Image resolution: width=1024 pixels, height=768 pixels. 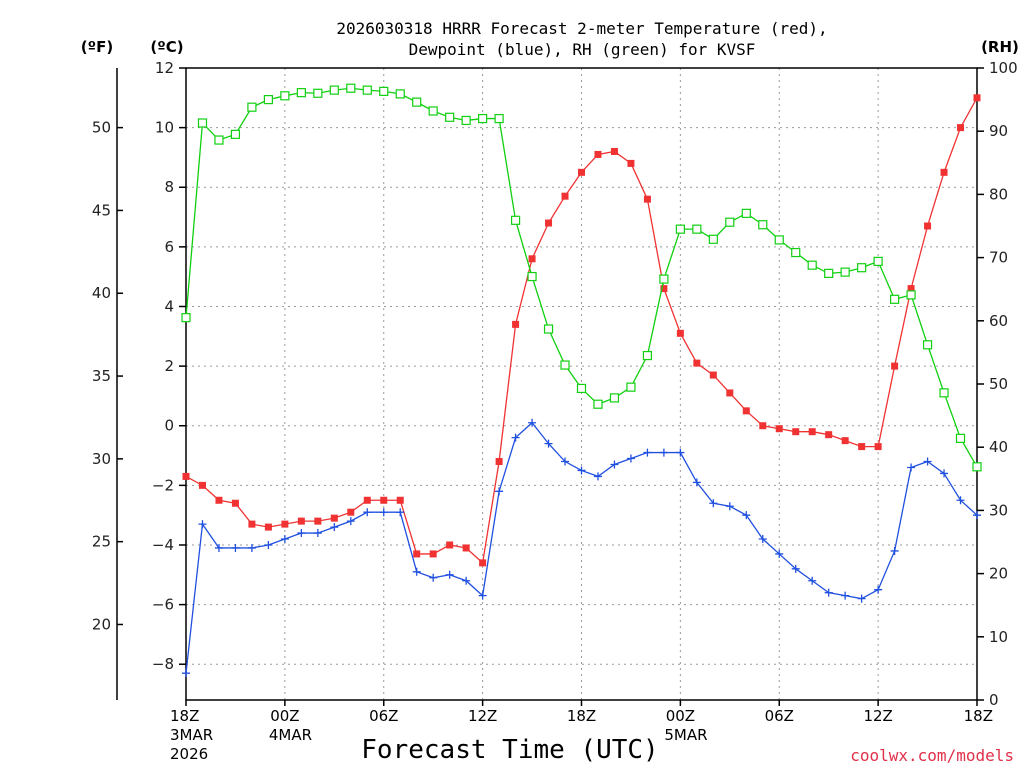 I want to click on source-credit: coolwx.com/models, so click(x=932, y=755).